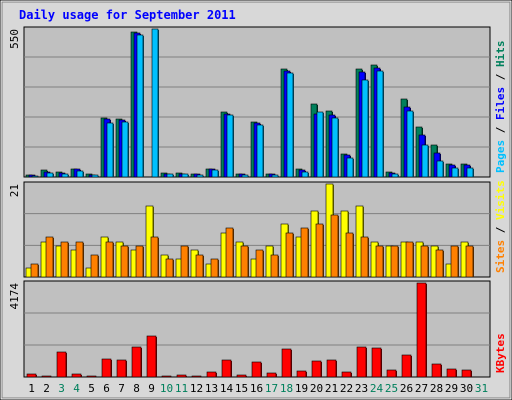 The image size is (512, 400). Describe the element at coordinates (211, 388) in the screenshot. I see `day-label-13: 13` at that location.